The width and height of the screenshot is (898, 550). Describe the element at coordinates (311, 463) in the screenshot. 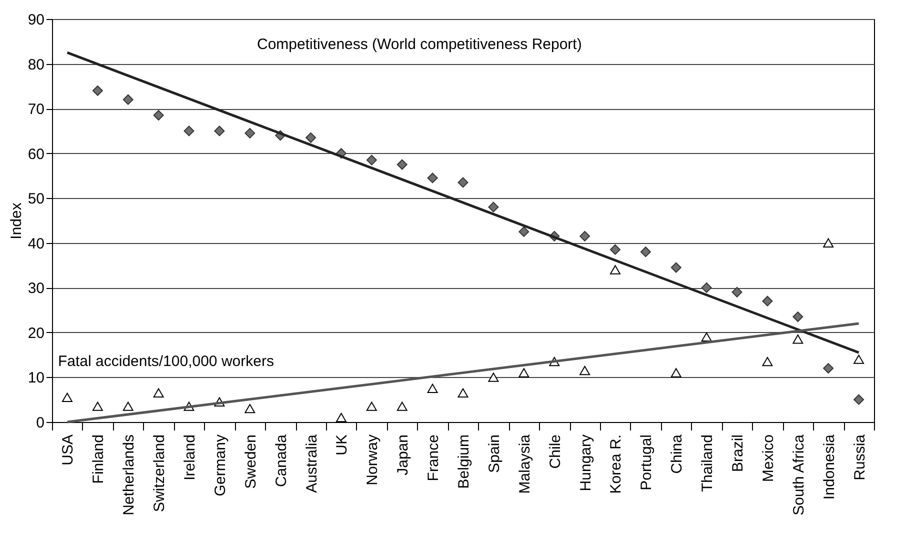

I see `x-tick-label: Australia` at that location.